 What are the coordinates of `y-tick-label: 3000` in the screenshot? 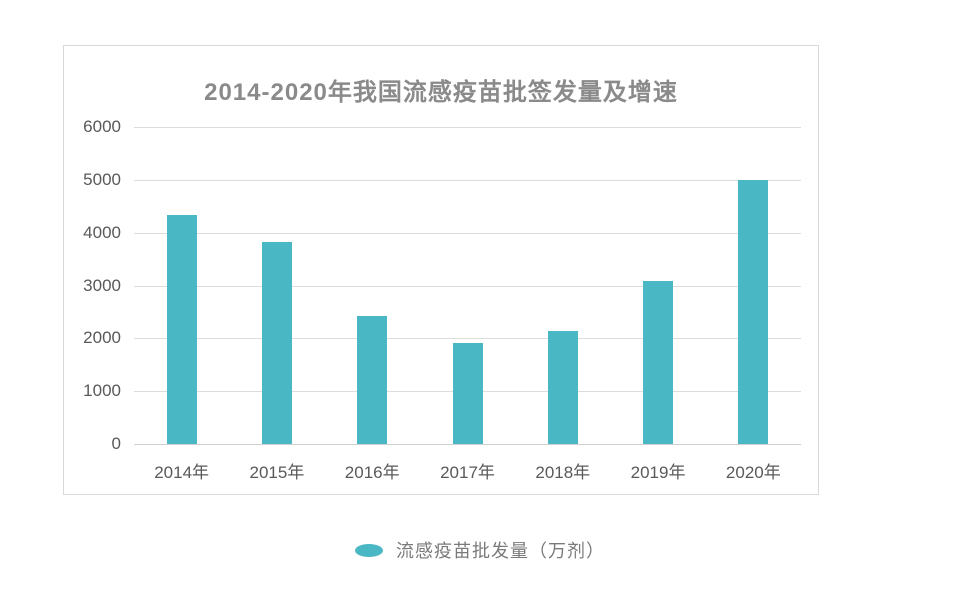 It's located at (102, 285).